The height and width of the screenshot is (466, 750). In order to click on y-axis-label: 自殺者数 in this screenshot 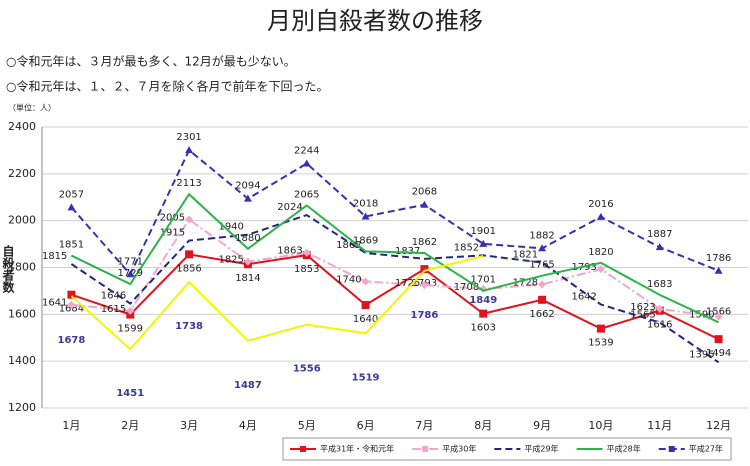, I will do `click(8, 269)`.